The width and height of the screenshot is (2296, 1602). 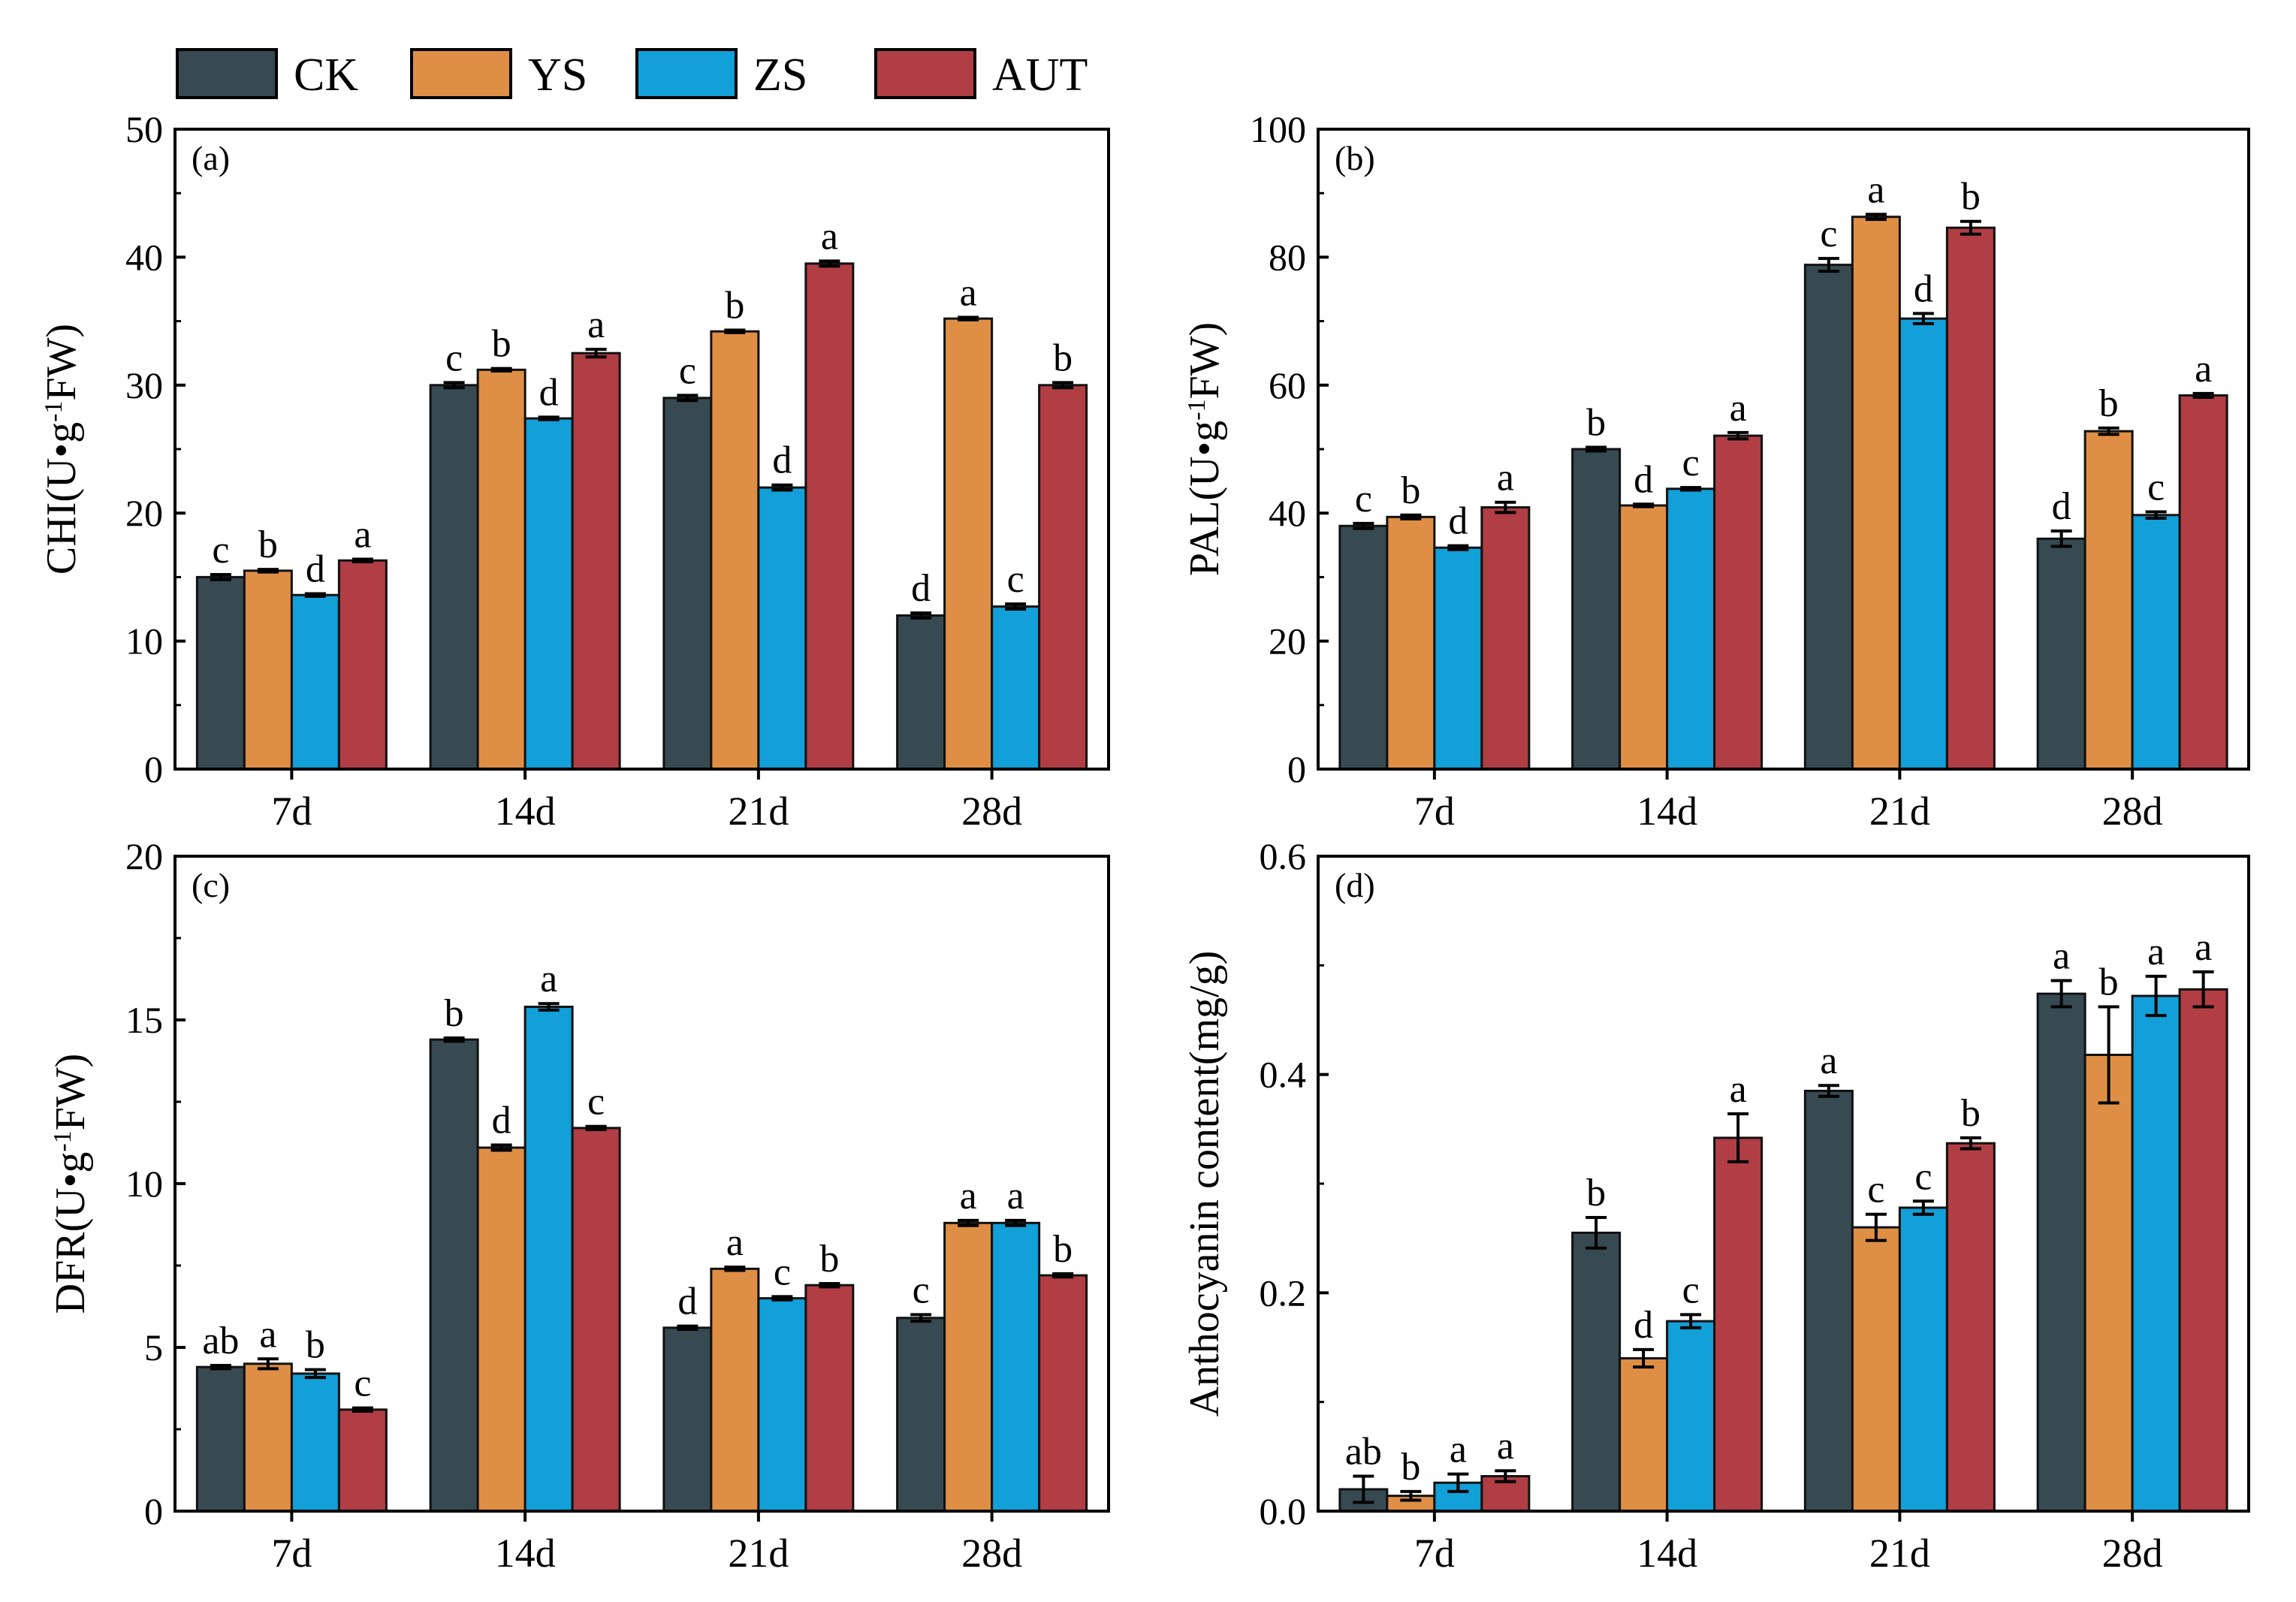 I want to click on y-tick-label: 40, so click(x=1287, y=513).